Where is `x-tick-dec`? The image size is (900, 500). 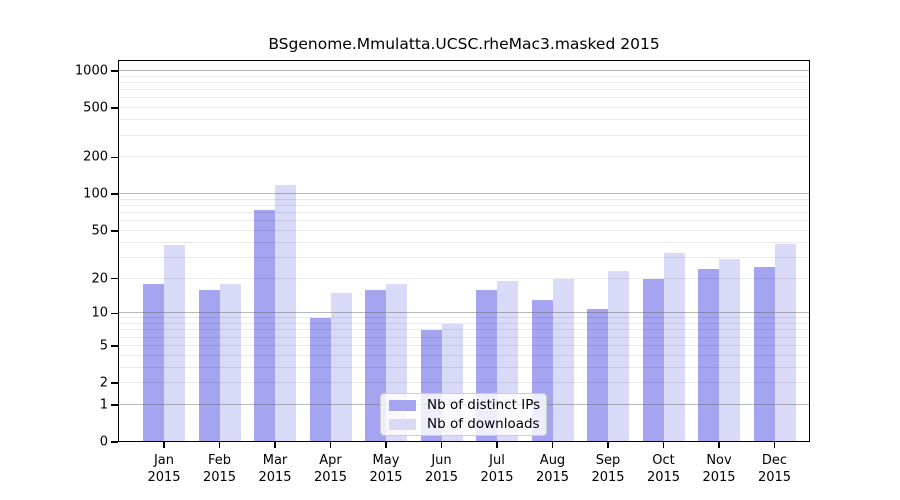
x-tick-dec is located at coordinates (774, 445).